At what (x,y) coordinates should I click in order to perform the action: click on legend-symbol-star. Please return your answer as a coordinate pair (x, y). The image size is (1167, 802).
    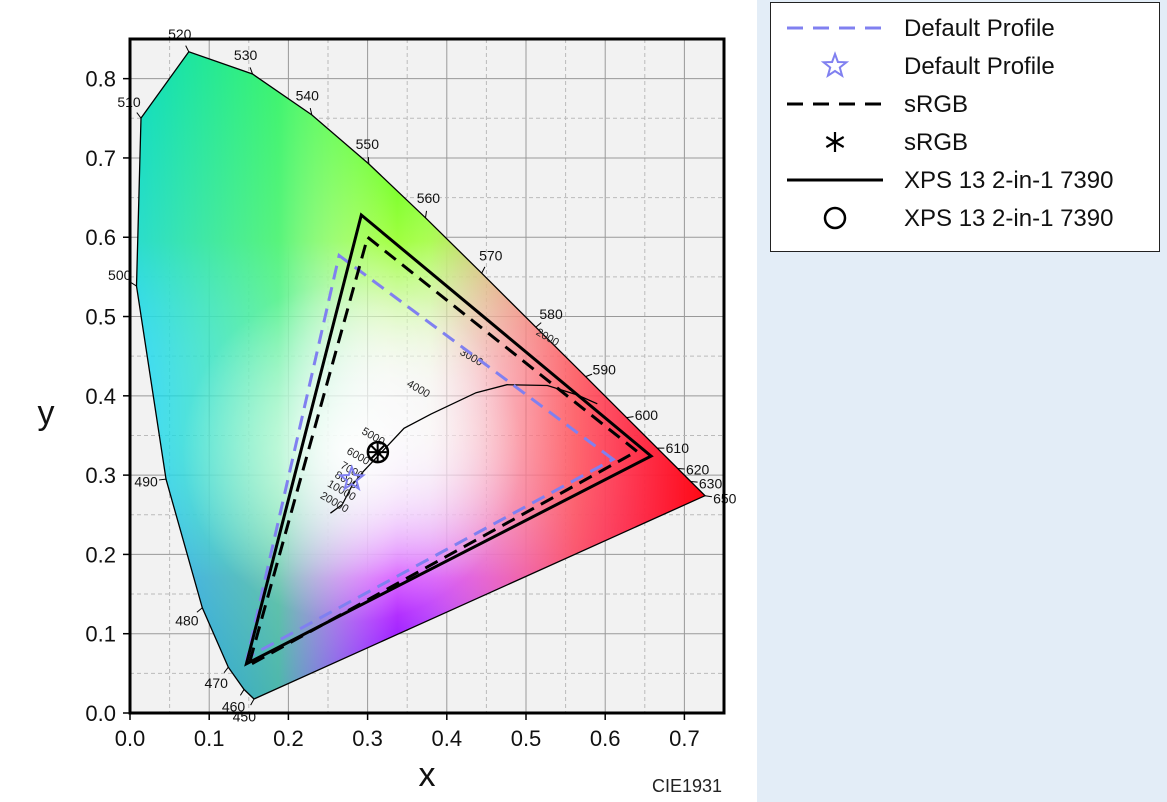
    Looking at the image, I should click on (835, 65).